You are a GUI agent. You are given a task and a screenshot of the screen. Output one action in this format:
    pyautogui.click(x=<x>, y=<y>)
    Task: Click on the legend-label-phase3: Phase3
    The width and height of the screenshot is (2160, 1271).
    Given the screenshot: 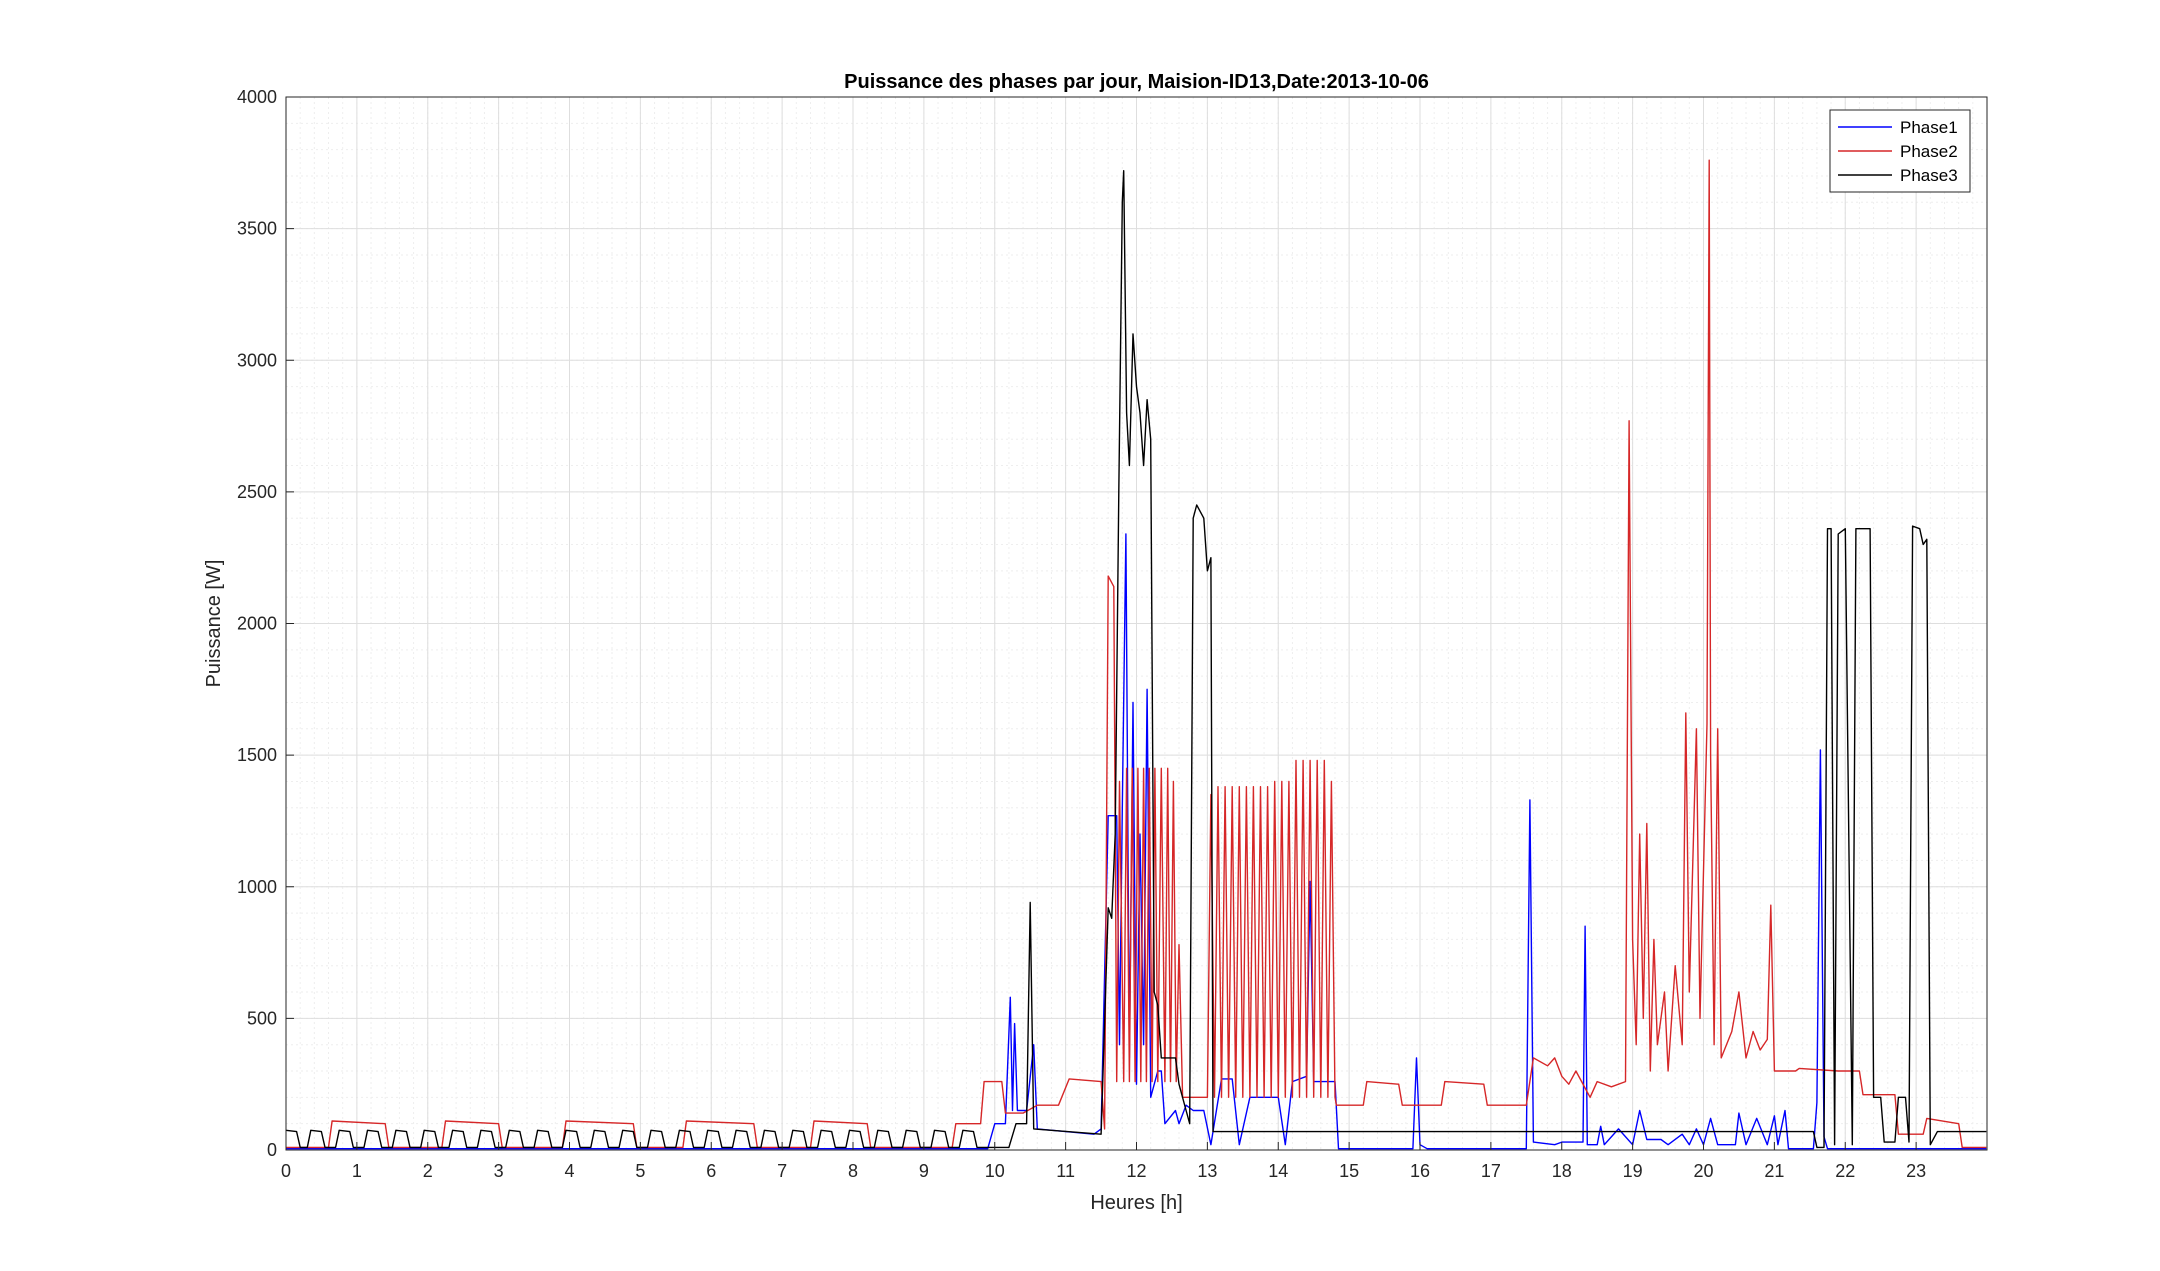 What is the action you would take?
    pyautogui.click(x=1929, y=175)
    